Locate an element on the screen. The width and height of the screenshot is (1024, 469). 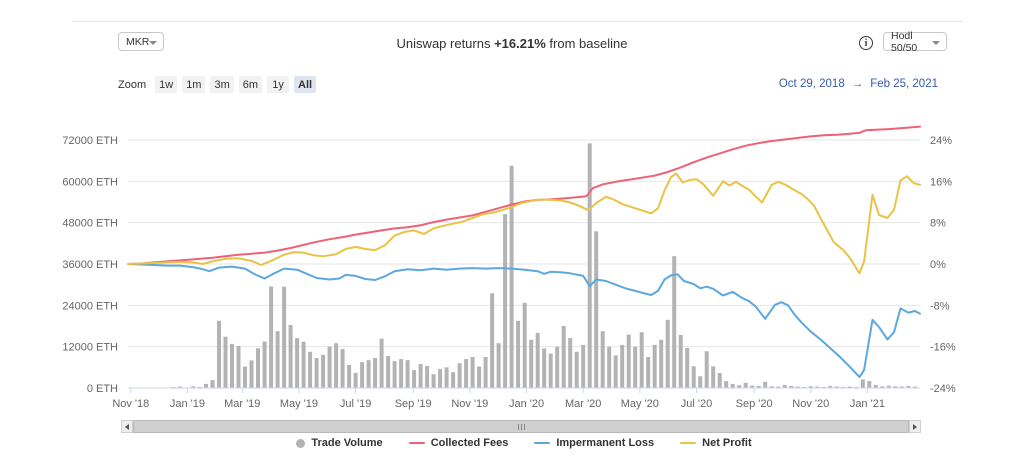
legend-item-impermanent-loss: Impermanent Loss is located at coordinates (594, 443).